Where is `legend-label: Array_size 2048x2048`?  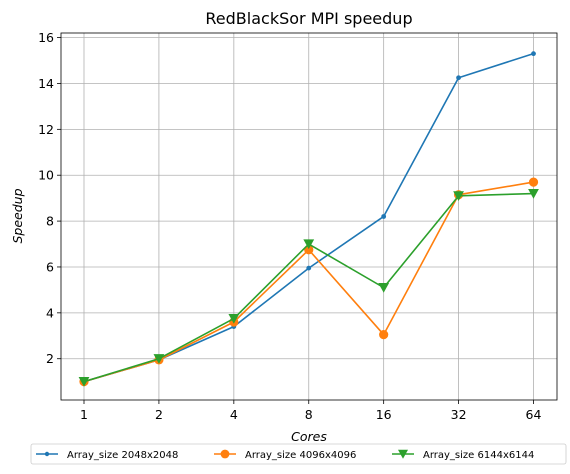 legend-label: Array_size 2048x2048 is located at coordinates (122, 455).